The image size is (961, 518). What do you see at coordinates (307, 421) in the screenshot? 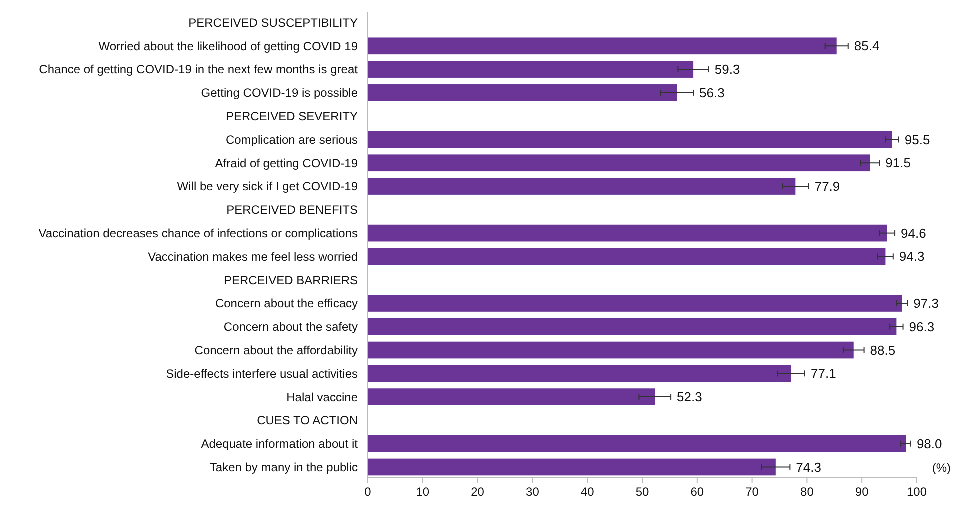
I see `y-tick-label: CUES TO ACTION` at bounding box center [307, 421].